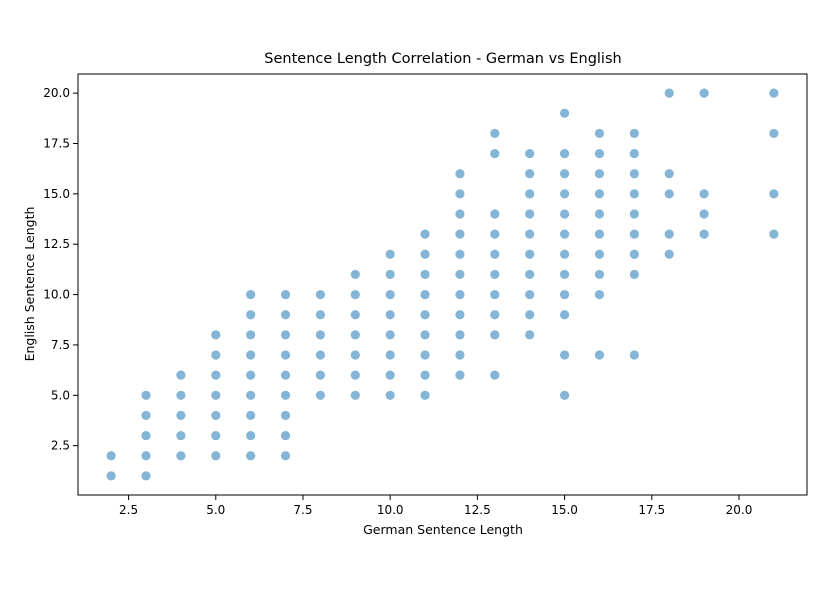 The width and height of the screenshot is (830, 591). What do you see at coordinates (56, 244) in the screenshot?
I see `y-tick-label: 12.5` at bounding box center [56, 244].